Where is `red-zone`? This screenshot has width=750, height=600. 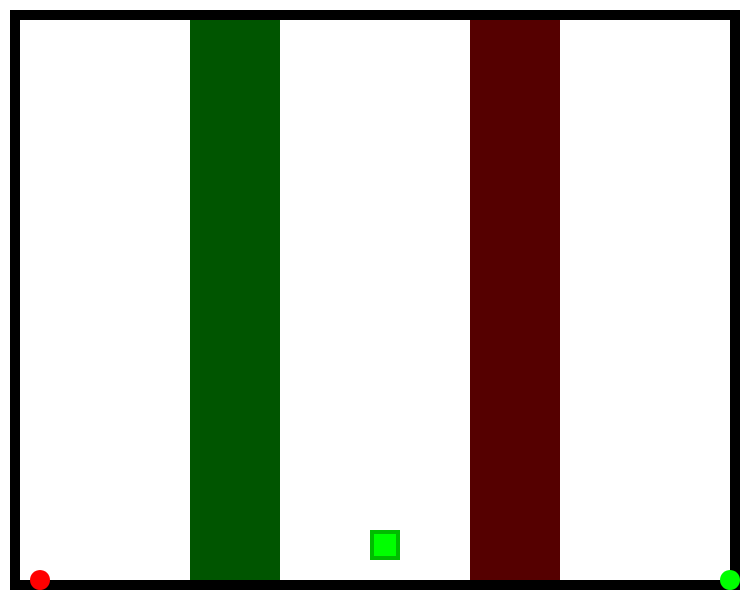
red-zone is located at coordinates (515, 300).